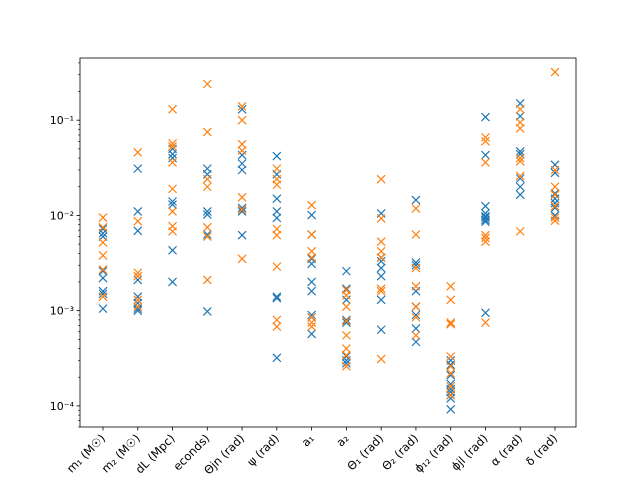 This screenshot has width=640, height=480. What do you see at coordinates (263, 450) in the screenshot?
I see `x-tick-label: ψ (rad)` at bounding box center [263, 450].